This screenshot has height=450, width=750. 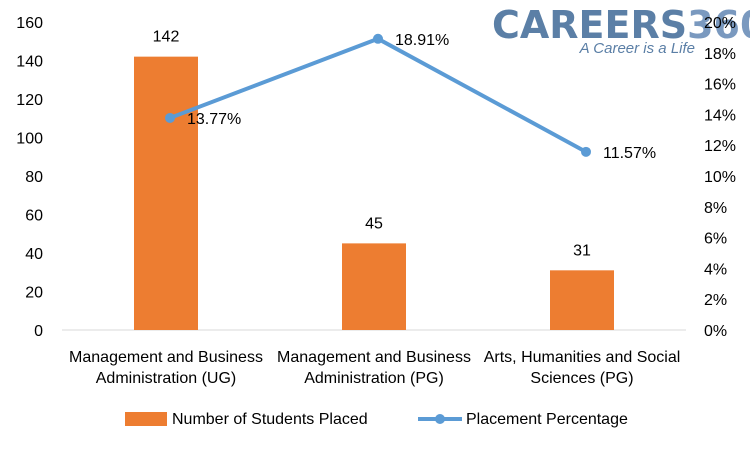 What do you see at coordinates (440, 419) in the screenshot?
I see `legend-line-marker` at bounding box center [440, 419].